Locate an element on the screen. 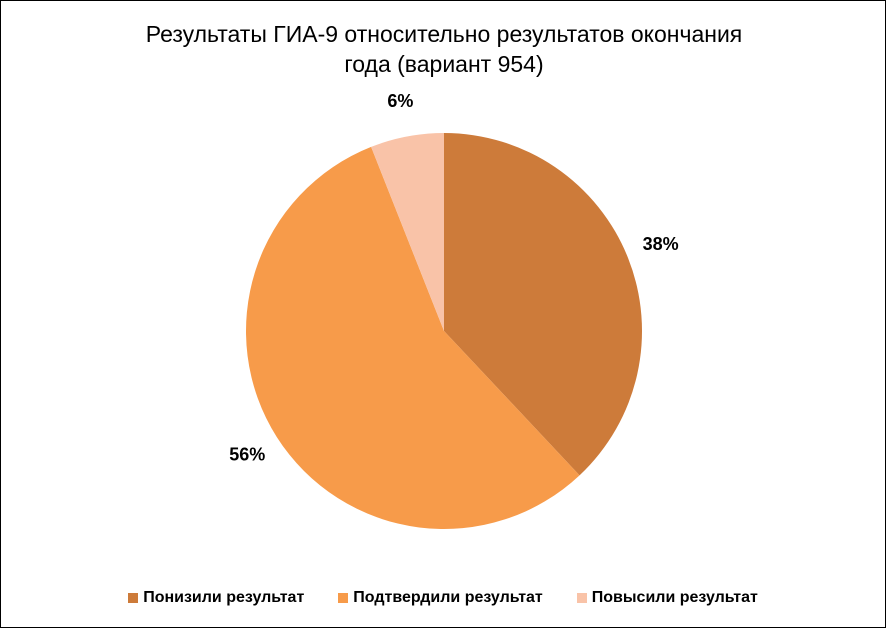 This screenshot has width=886, height=628. data-label: 6% is located at coordinates (400, 101).